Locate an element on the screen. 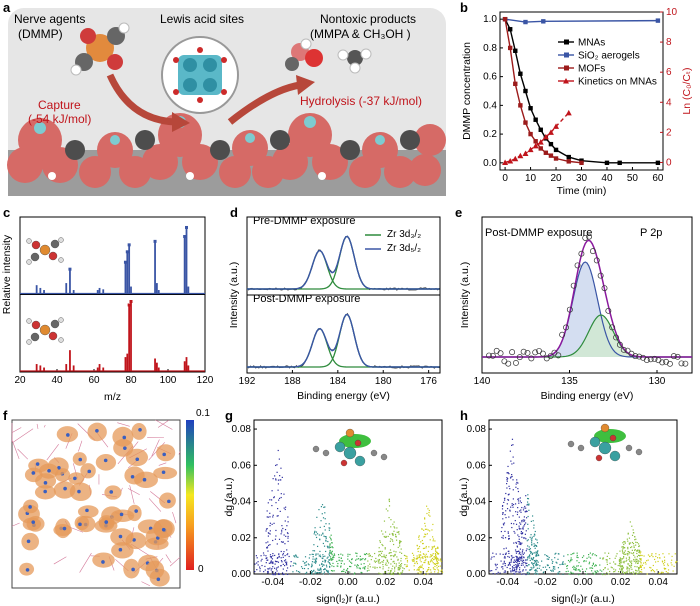 The height and width of the screenshot is (606, 700). density-blob is located at coordinates (131, 568).